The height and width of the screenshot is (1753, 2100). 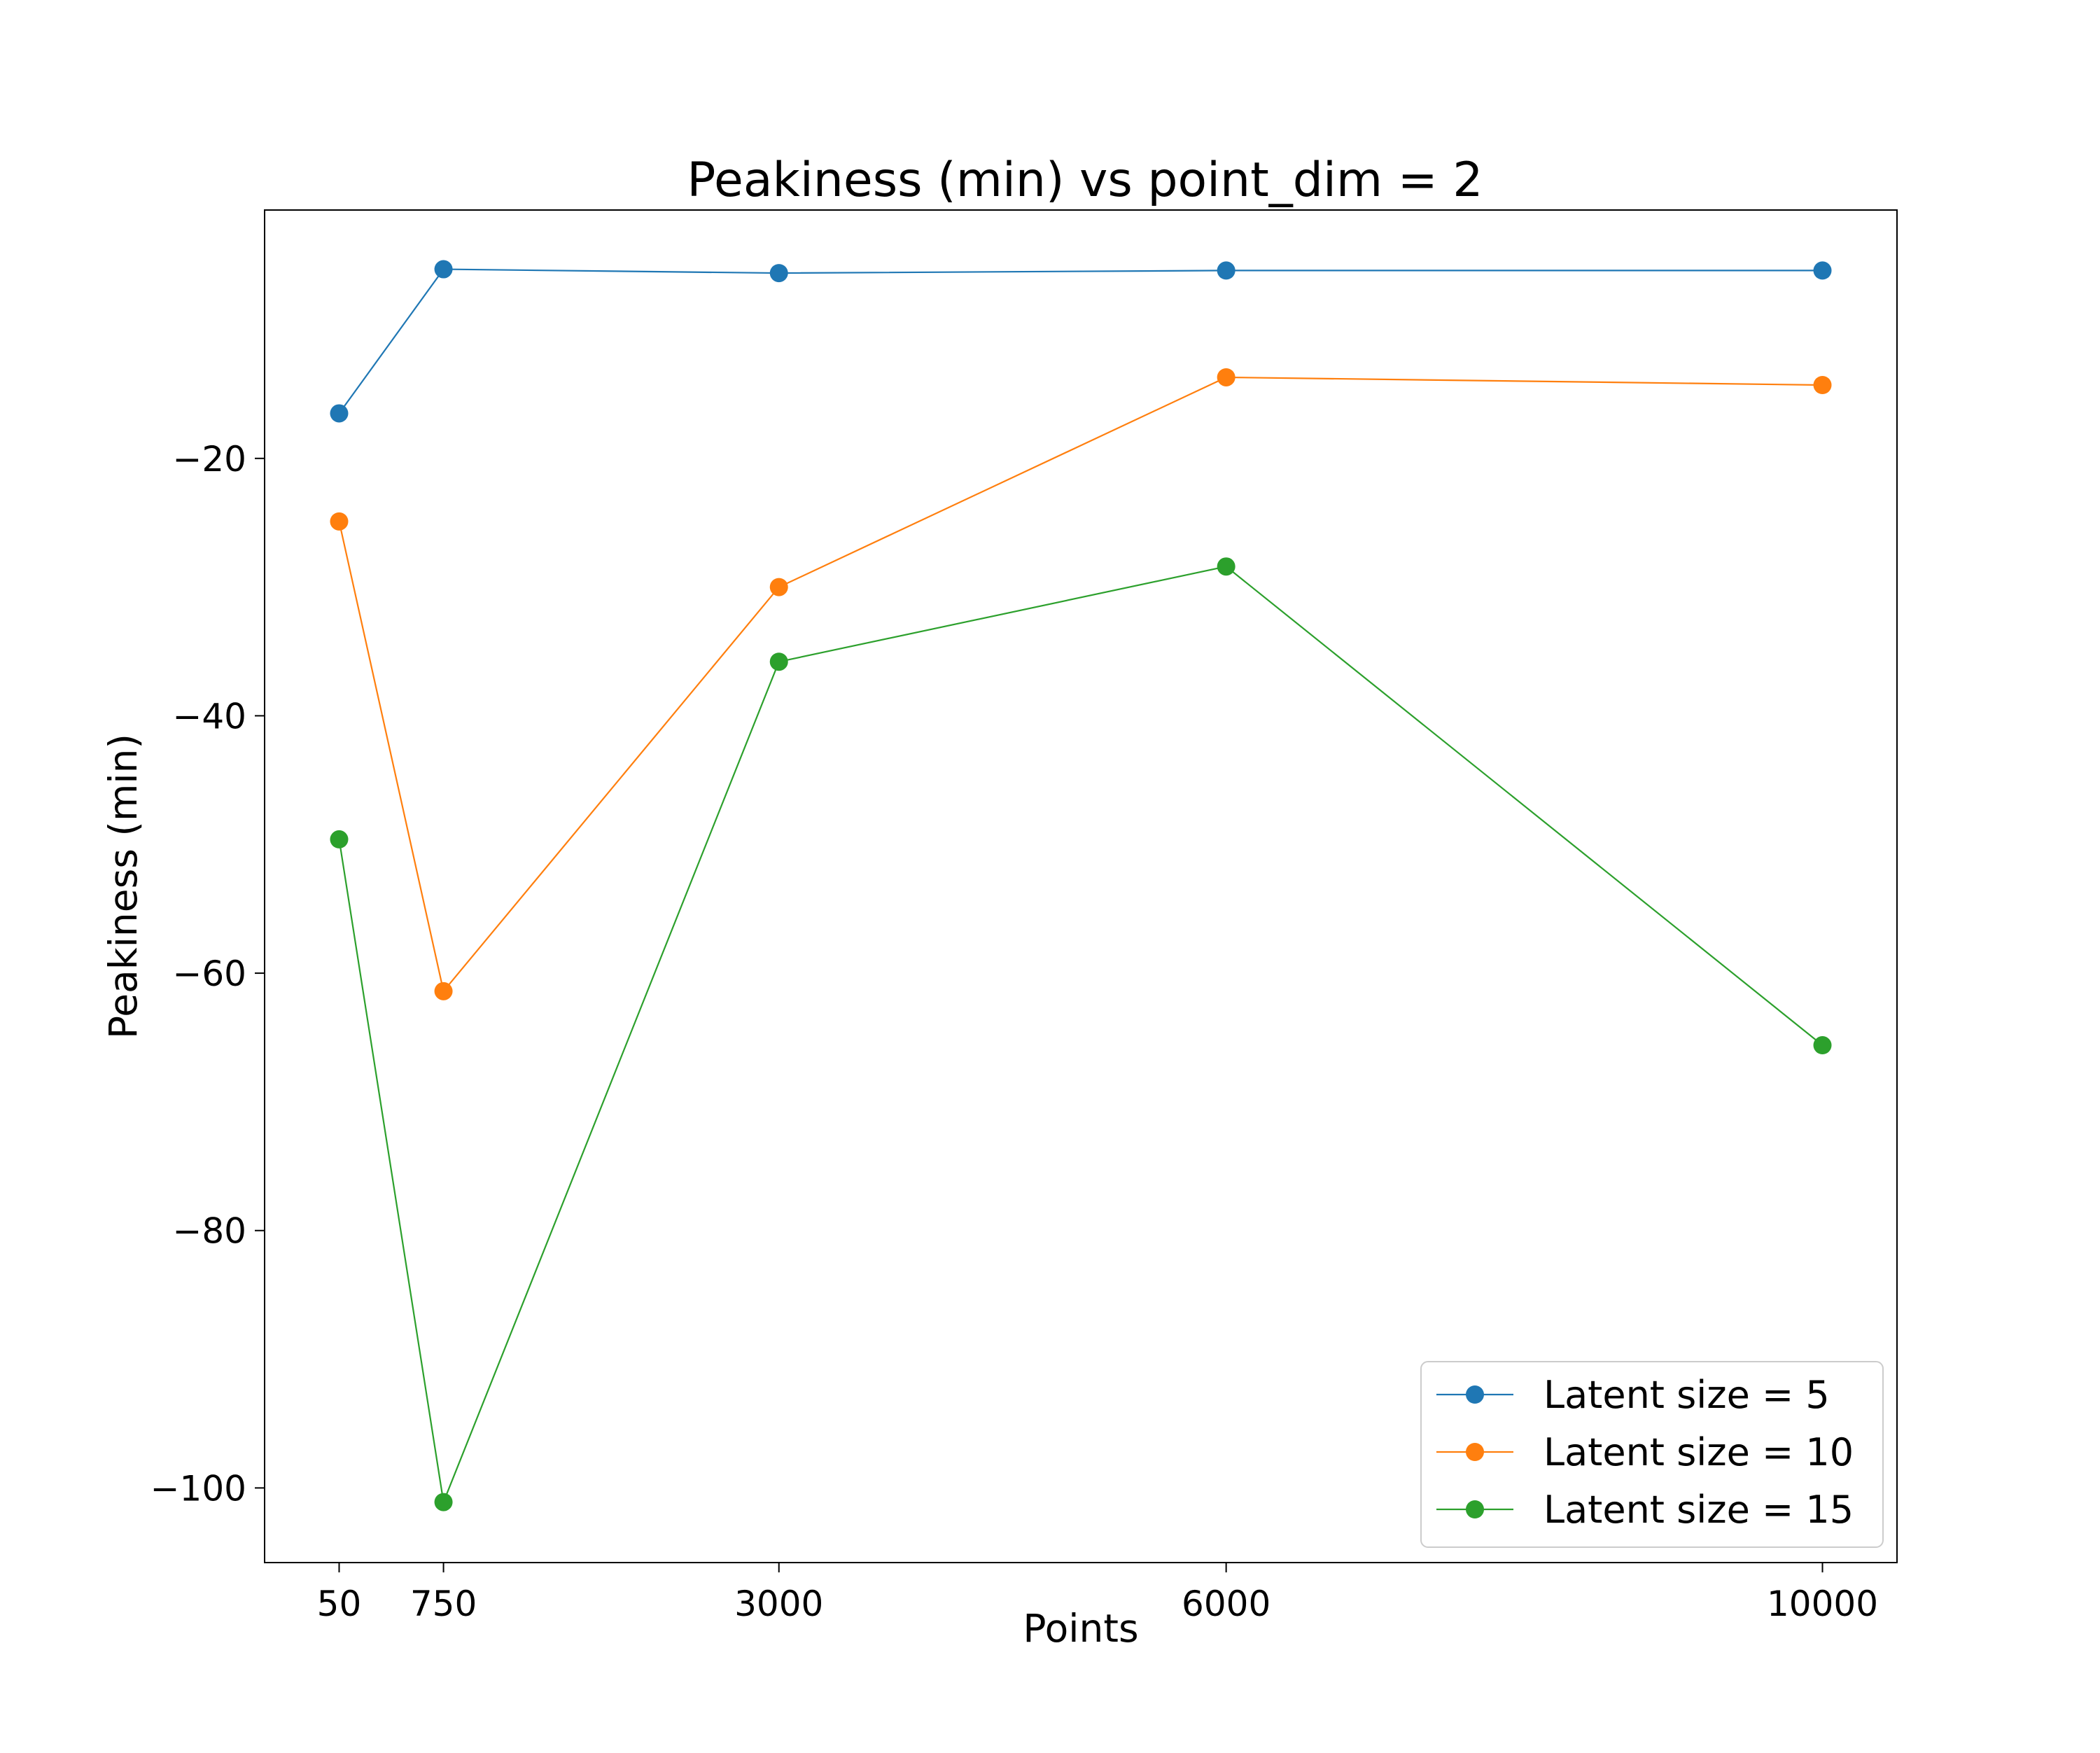 What do you see at coordinates (1687, 1395) in the screenshot?
I see `legend-label: Latent size = 5` at bounding box center [1687, 1395].